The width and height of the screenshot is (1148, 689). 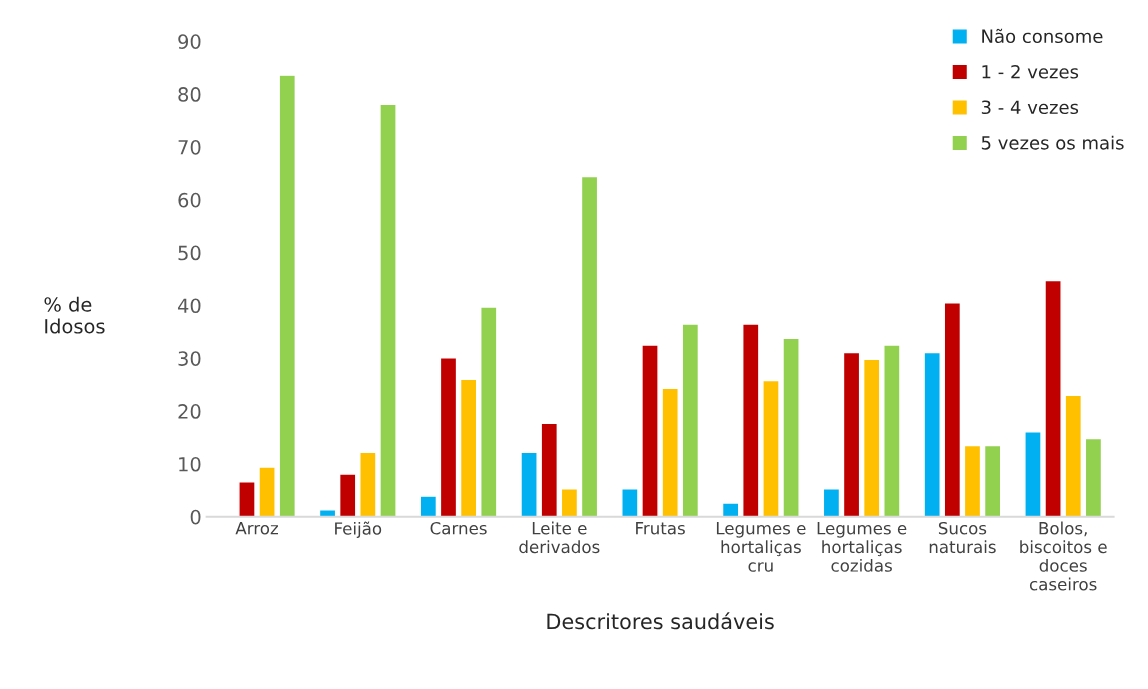 What do you see at coordinates (1030, 107) in the screenshot?
I see `legend-label: 3 - 4 vezes` at bounding box center [1030, 107].